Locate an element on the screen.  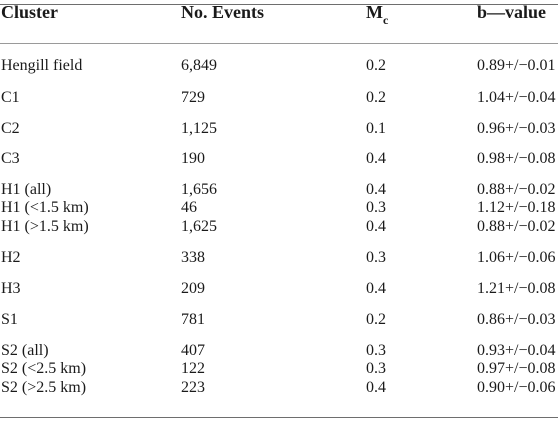
table-row: S2 (all) 407 0.3 0.93+/−0.04 is located at coordinates (279, 351).